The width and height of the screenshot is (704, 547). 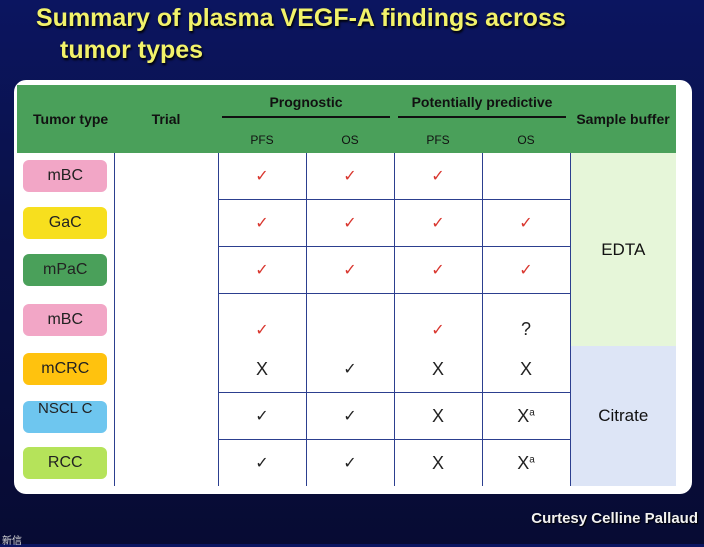 What do you see at coordinates (350, 140) in the screenshot?
I see `header-prog-os: OS` at bounding box center [350, 140].